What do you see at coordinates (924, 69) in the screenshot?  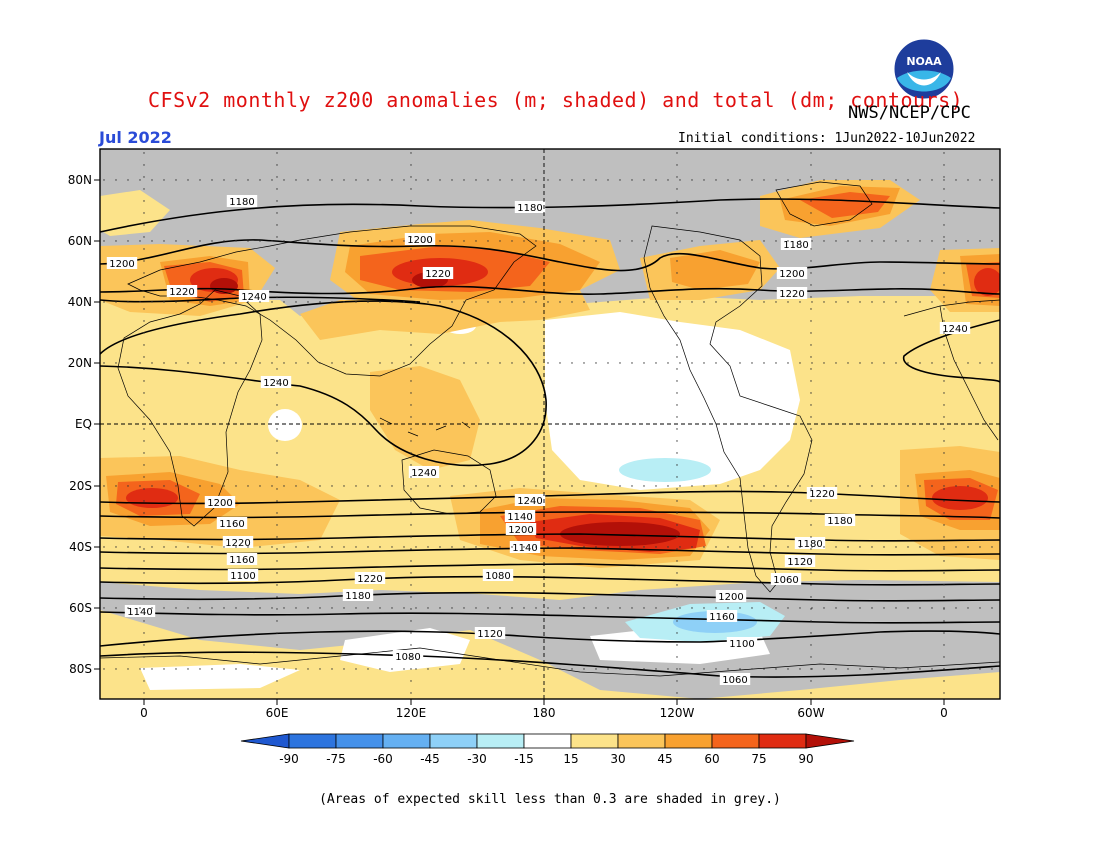 I see `noaa-logo: NOAA` at bounding box center [924, 69].